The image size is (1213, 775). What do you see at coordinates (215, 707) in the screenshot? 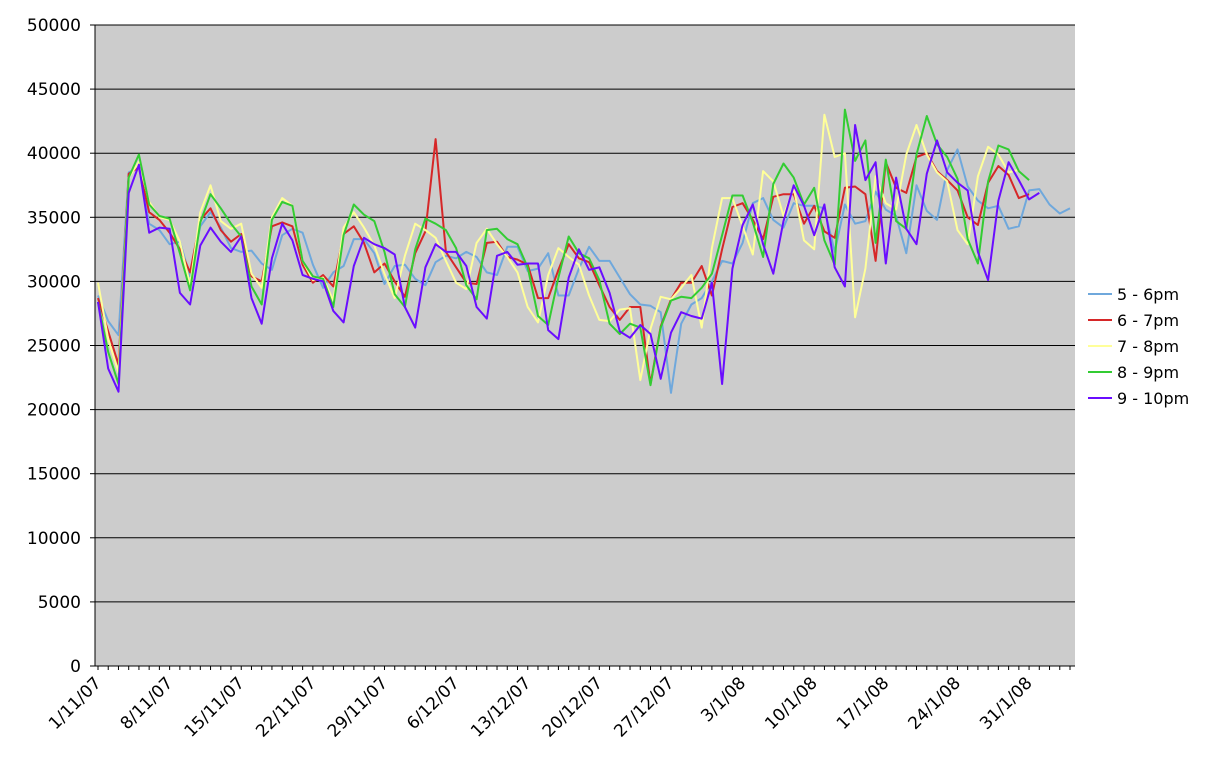
I see `x-tick-label: 15/11/07` at bounding box center [215, 707].